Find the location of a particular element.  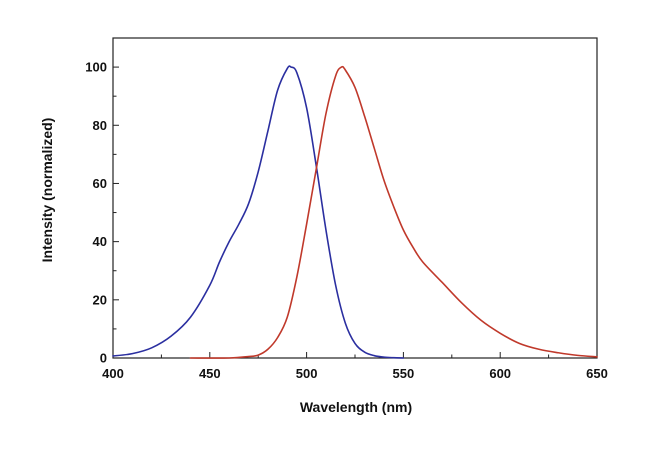

x-tick-label: 400 is located at coordinates (113, 373).